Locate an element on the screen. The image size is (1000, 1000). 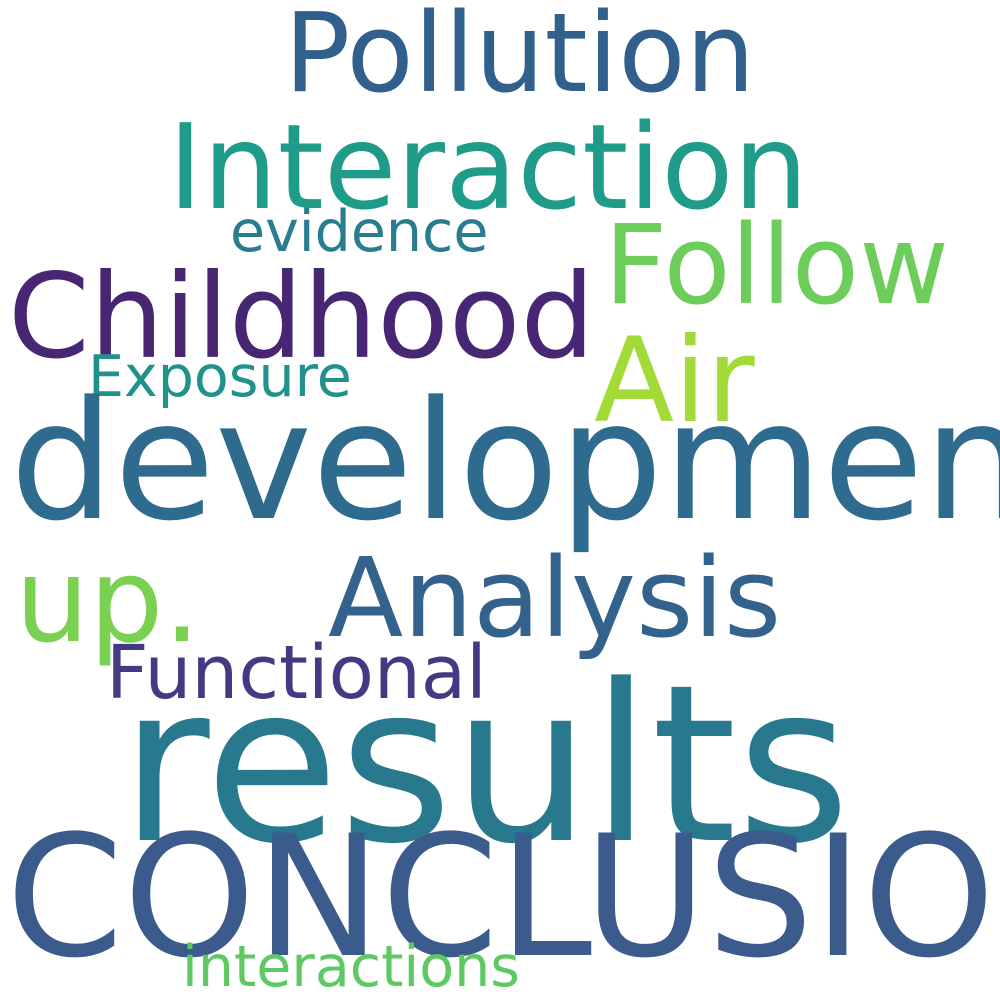
word-air: Air is located at coordinates (674, 380).